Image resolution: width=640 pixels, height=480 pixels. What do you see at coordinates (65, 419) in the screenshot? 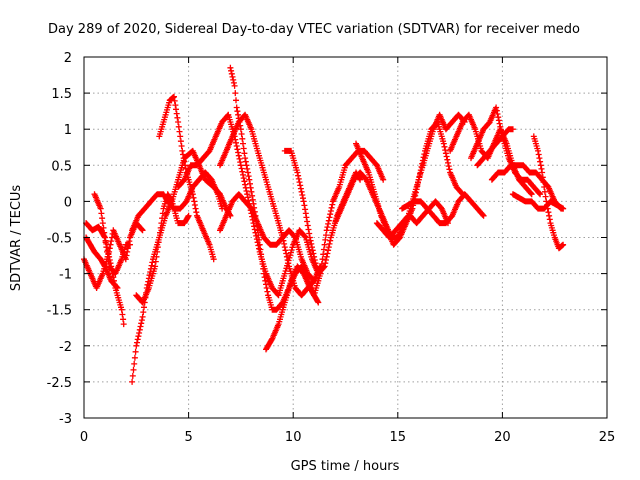
I see `y-tick-label: -3` at bounding box center [65, 419].